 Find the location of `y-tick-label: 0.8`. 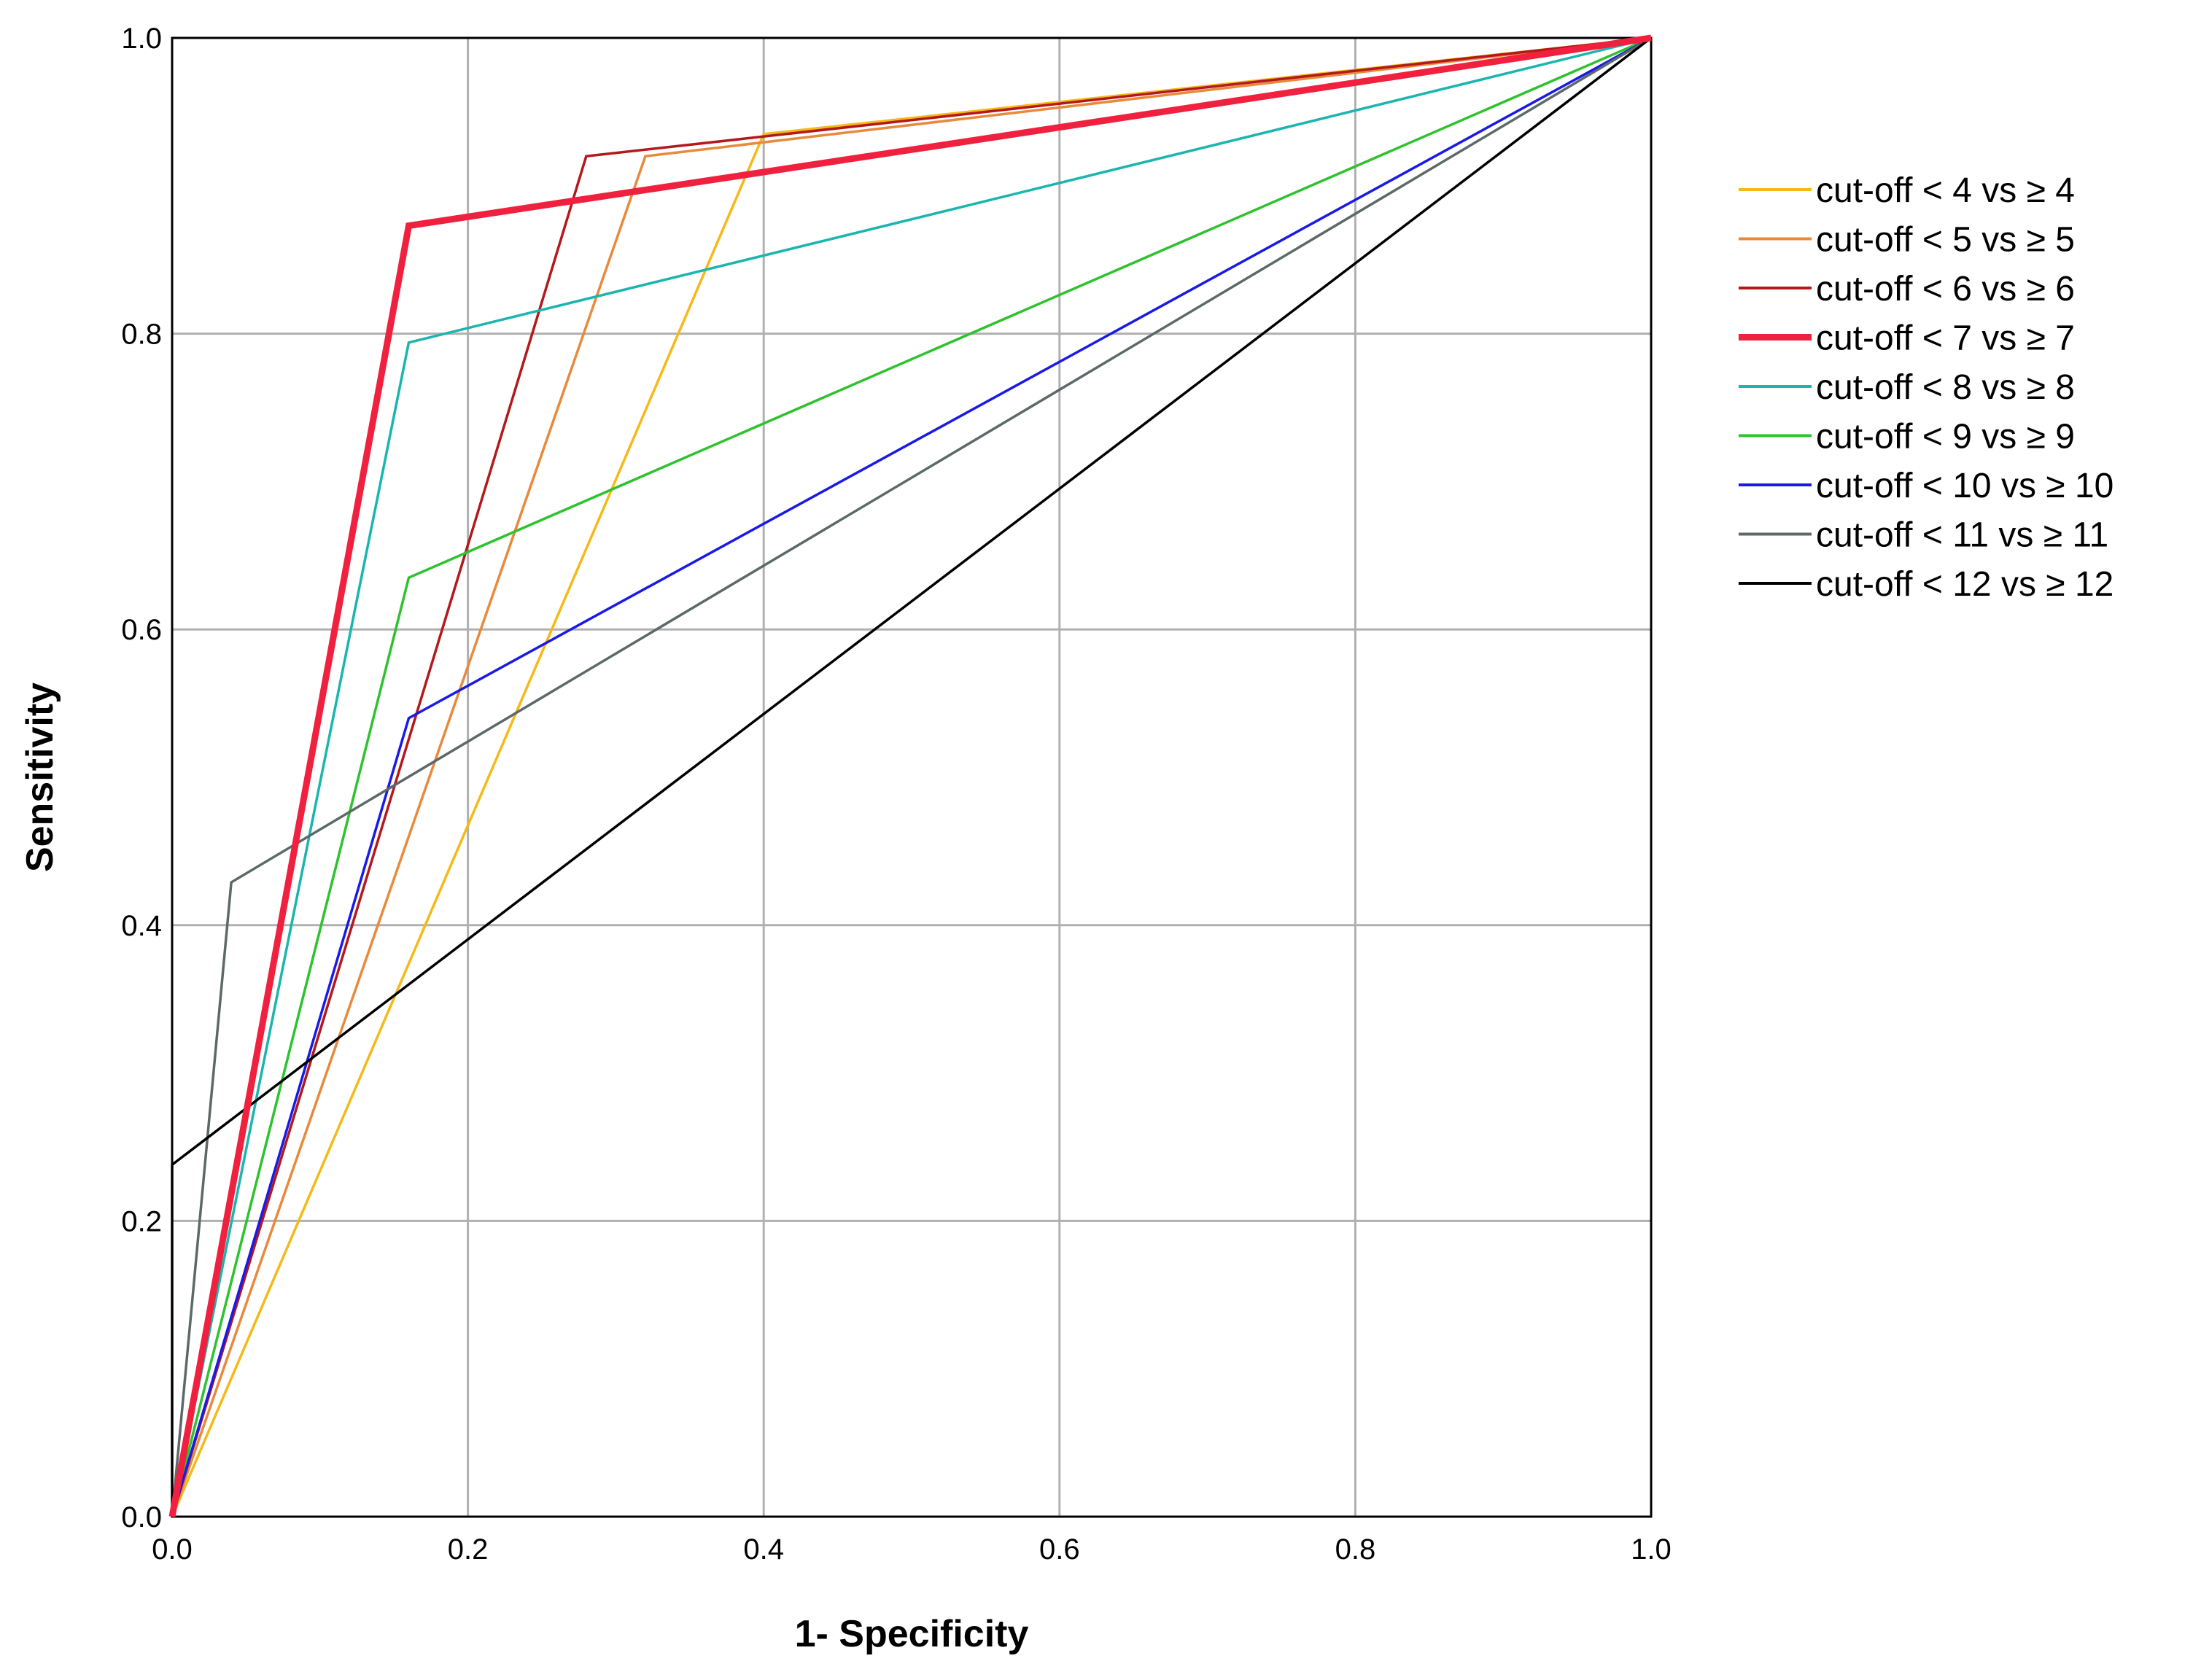

y-tick-label: 0.8 is located at coordinates (141, 335).